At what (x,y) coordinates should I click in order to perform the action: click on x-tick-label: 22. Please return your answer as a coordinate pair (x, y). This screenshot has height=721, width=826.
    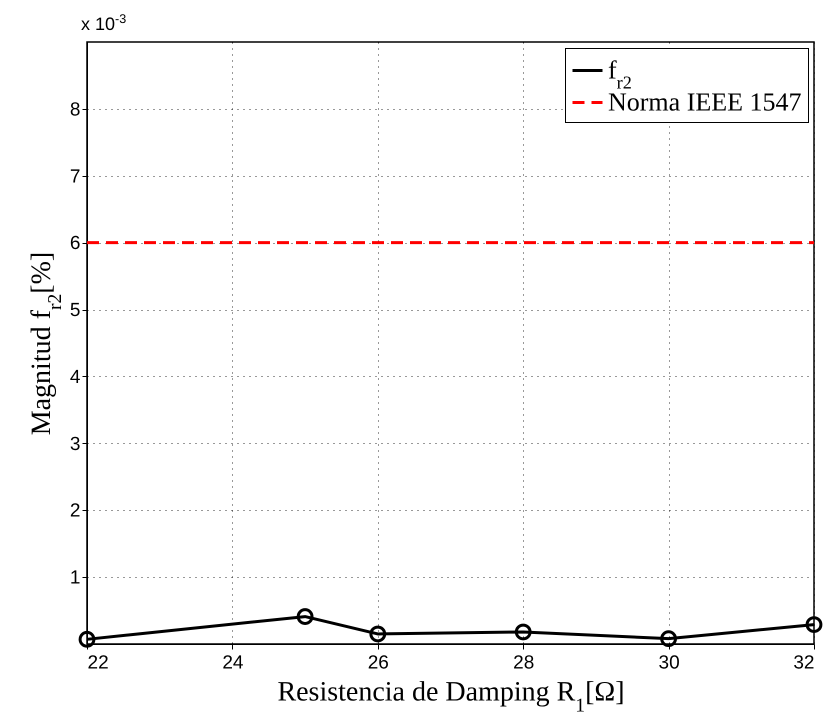
    Looking at the image, I should click on (98, 663).